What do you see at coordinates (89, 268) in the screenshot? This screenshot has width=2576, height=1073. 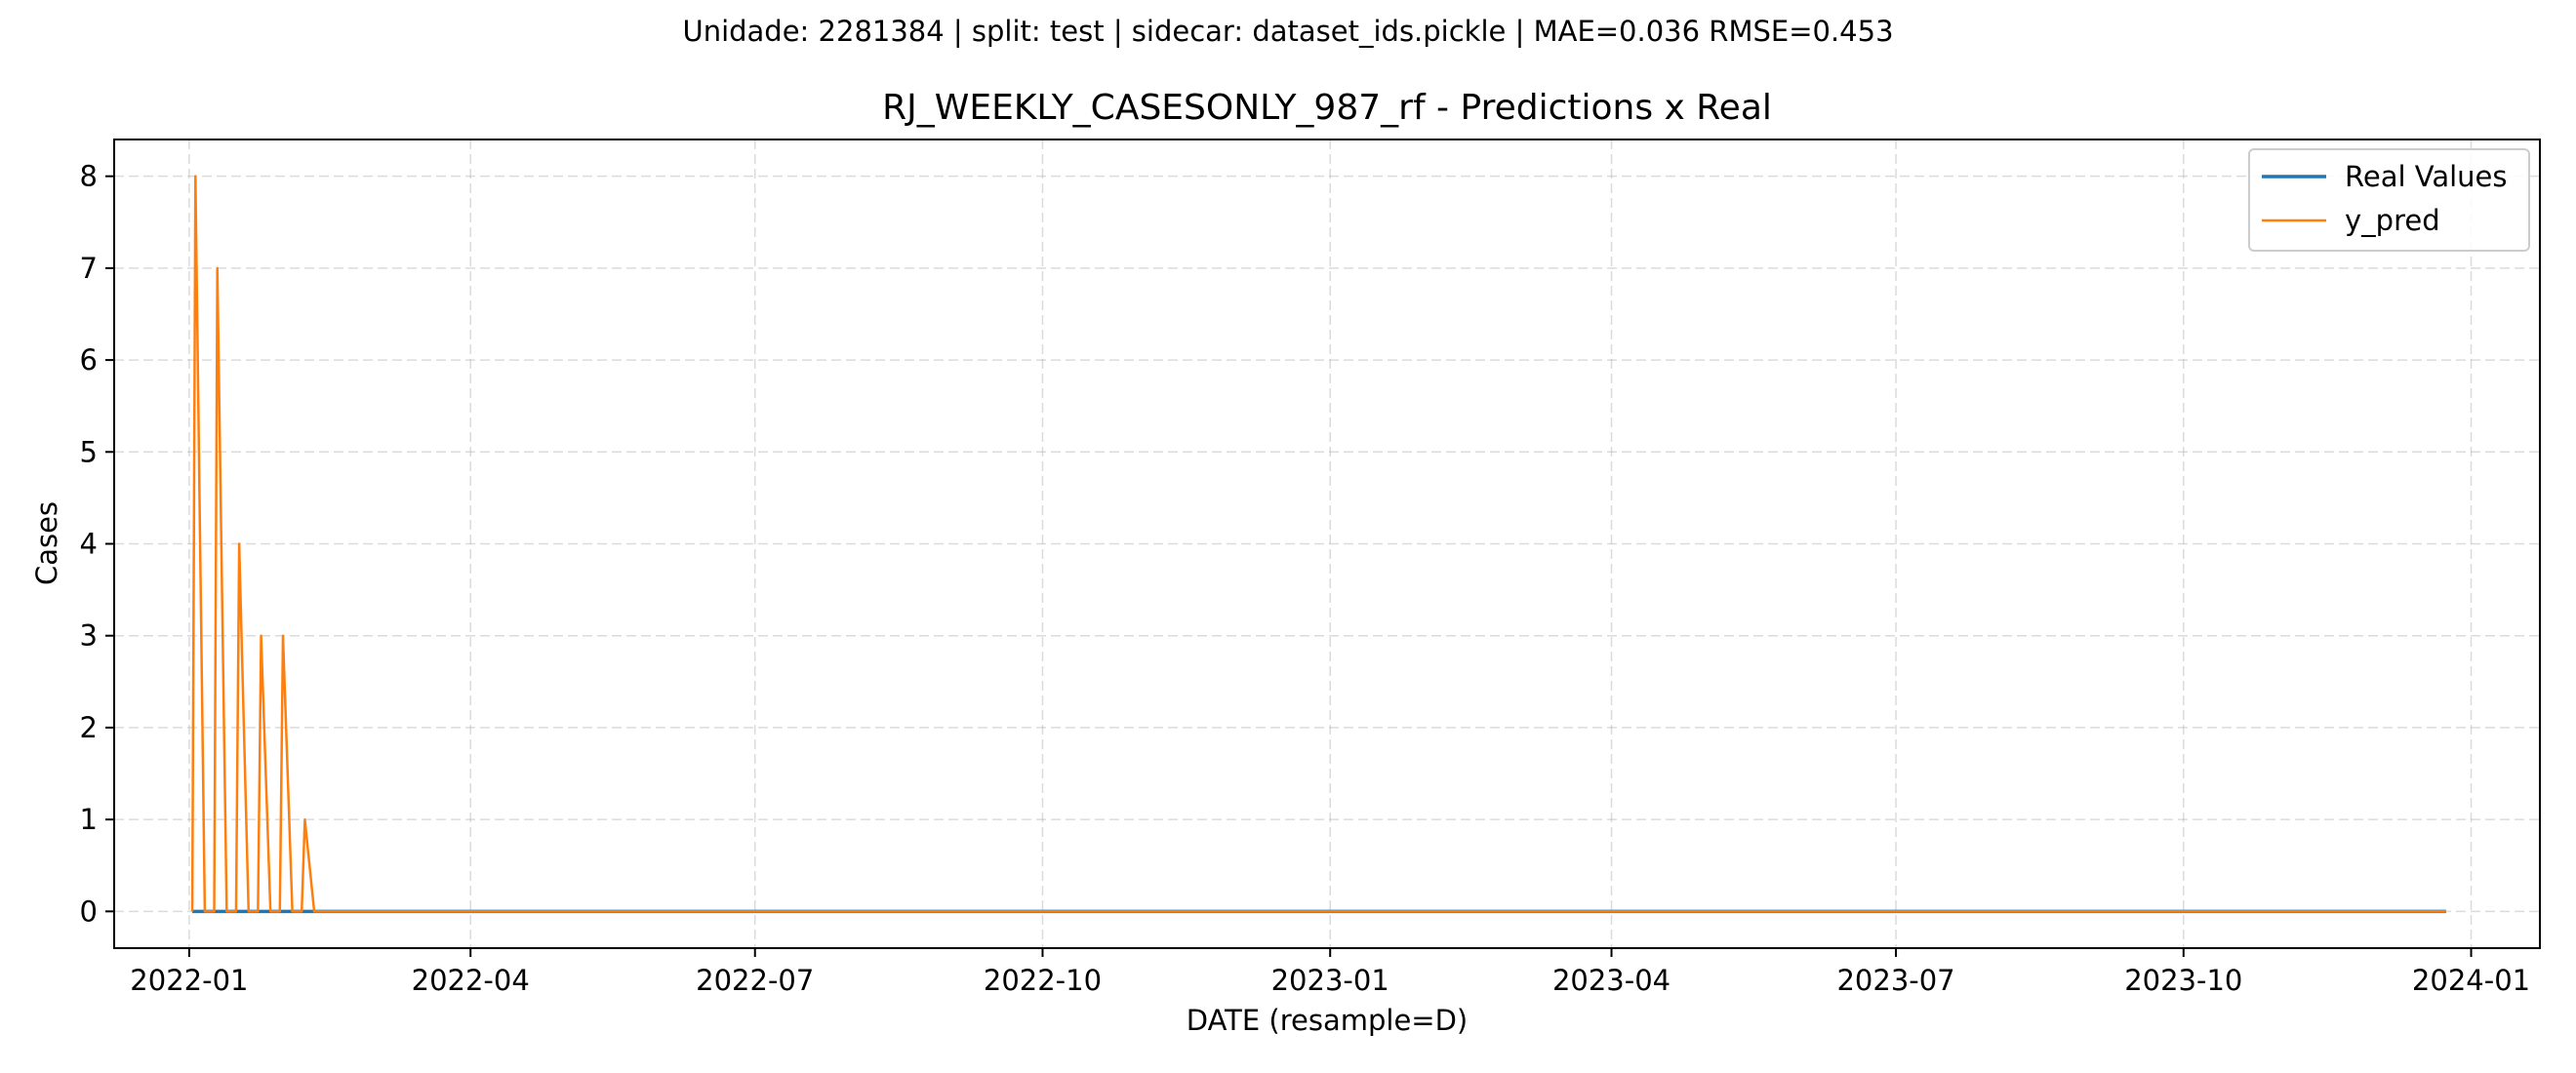 I see `y-tick-label: 7` at bounding box center [89, 268].